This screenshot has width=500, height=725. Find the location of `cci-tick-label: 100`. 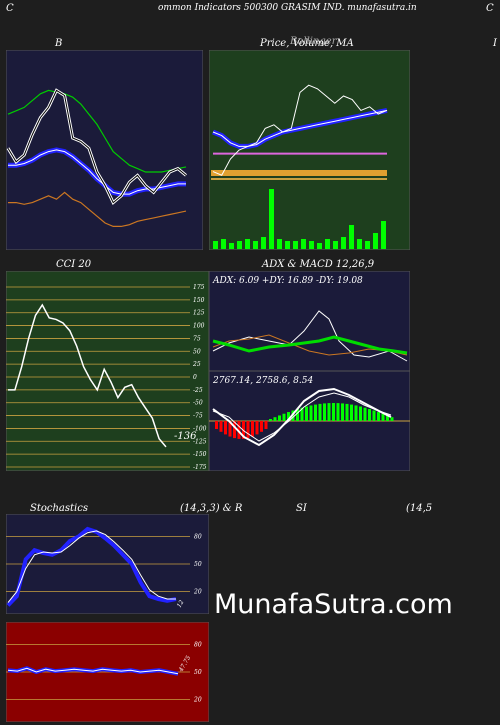

cci-tick-label: 100 is located at coordinates (199, 326).